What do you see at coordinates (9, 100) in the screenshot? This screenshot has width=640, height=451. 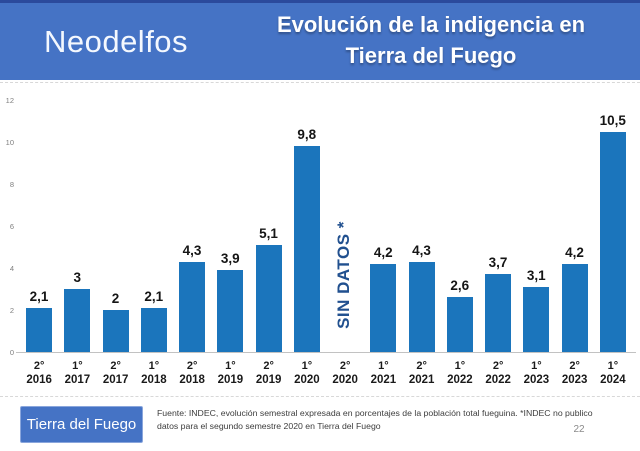 I see `y-tick-label: 12` at bounding box center [9, 100].